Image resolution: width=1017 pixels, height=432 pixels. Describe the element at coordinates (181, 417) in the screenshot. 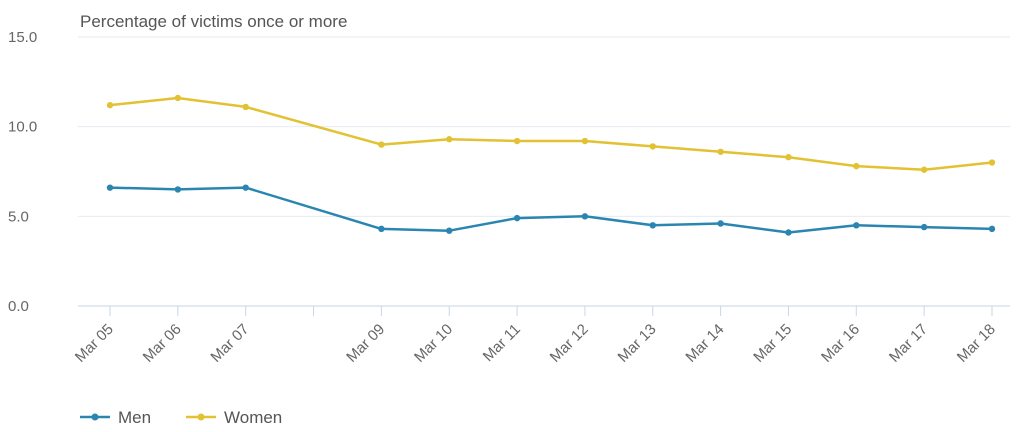

I see `legend: Men Women` at that location.